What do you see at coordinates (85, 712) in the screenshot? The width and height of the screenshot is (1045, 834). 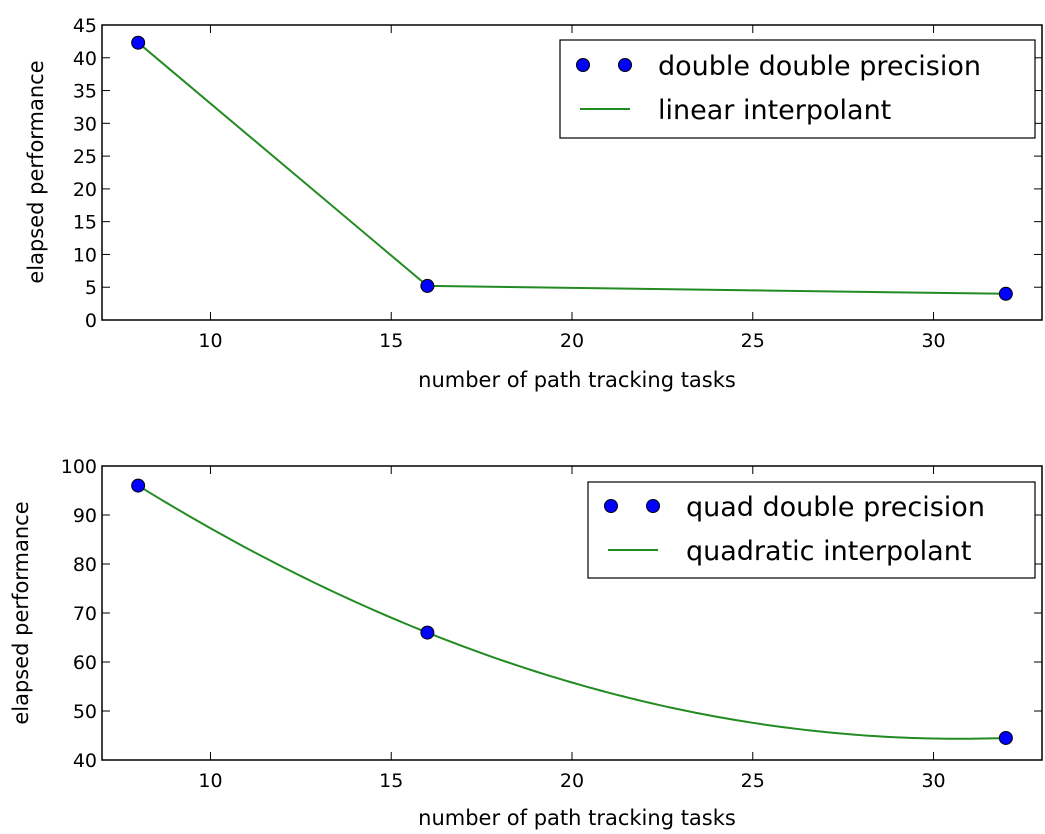 I see `y-tick-label-50: 50` at bounding box center [85, 712].